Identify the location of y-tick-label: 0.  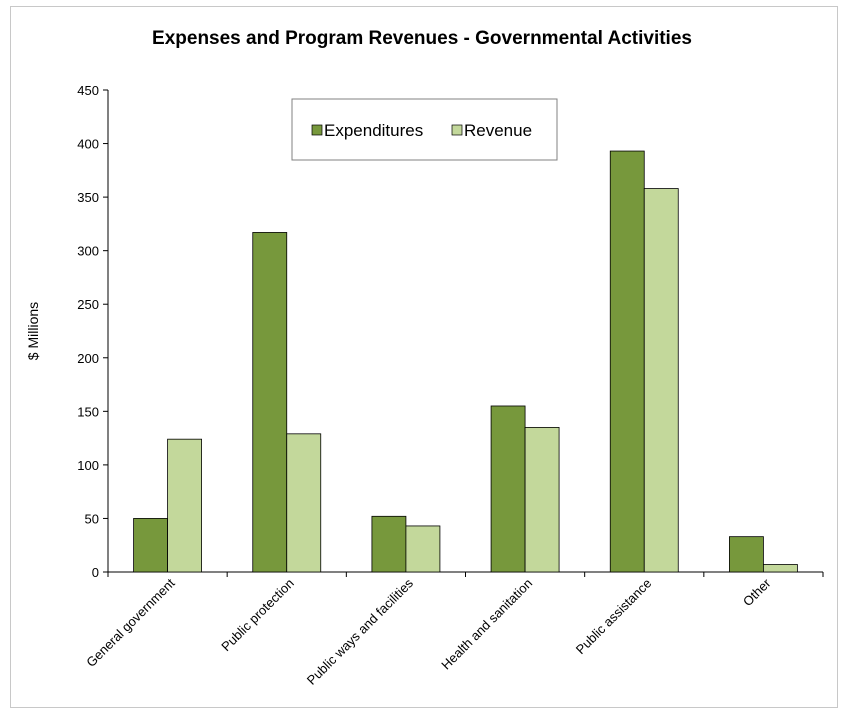
(95, 572).